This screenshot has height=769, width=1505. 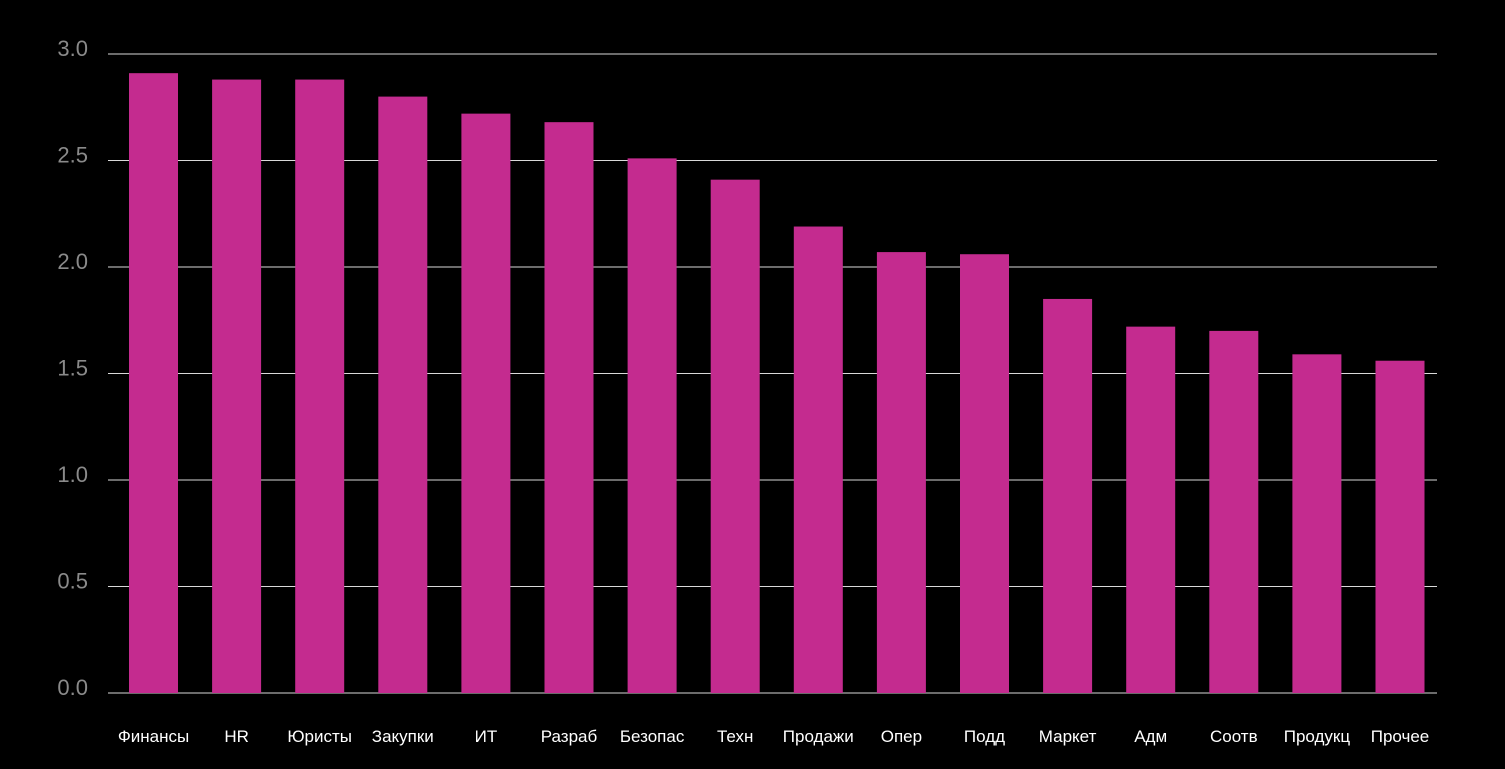 I want to click on x-category-label: Адм, so click(x=1150, y=736).